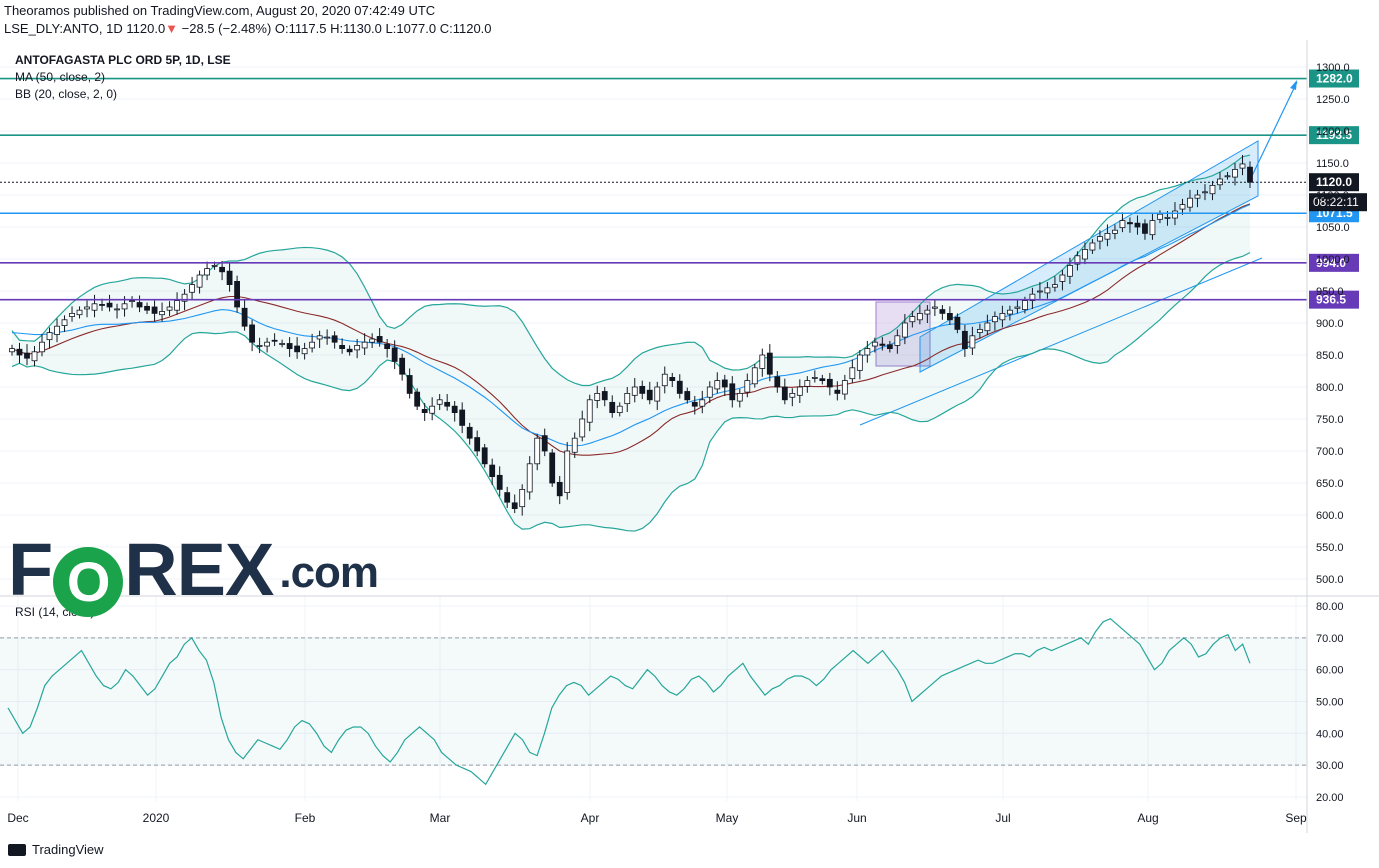 Image resolution: width=1379 pixels, height=868 pixels. What do you see at coordinates (17, 818) in the screenshot?
I see `time-tick-label: Dec` at bounding box center [17, 818].